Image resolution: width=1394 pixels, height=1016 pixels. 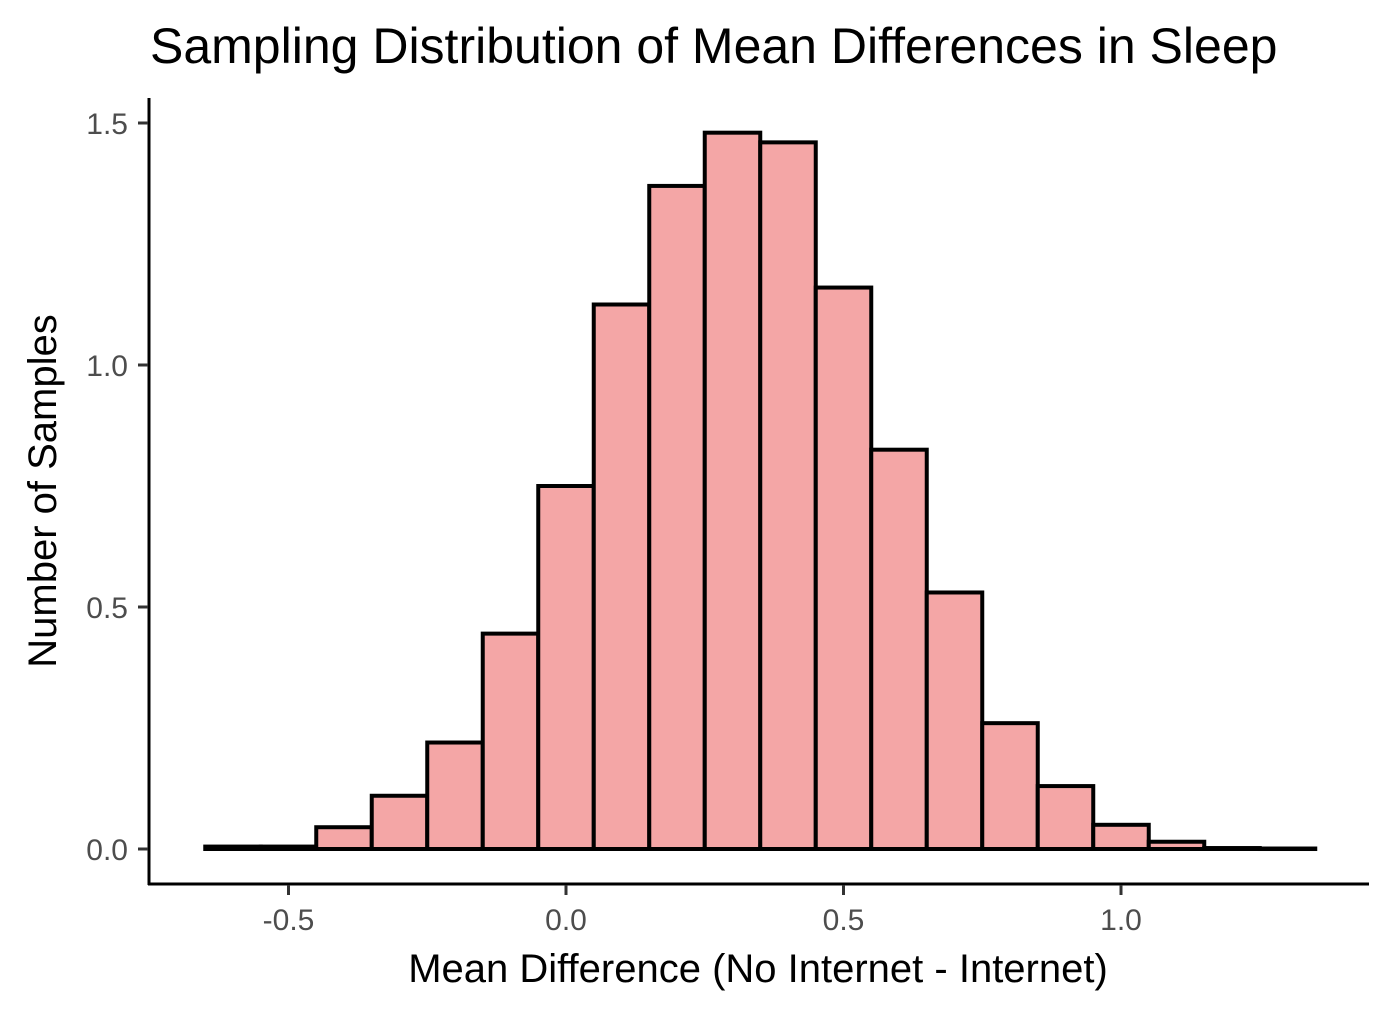 What do you see at coordinates (566, 920) in the screenshot?
I see `x-tick-label: 0.0` at bounding box center [566, 920].